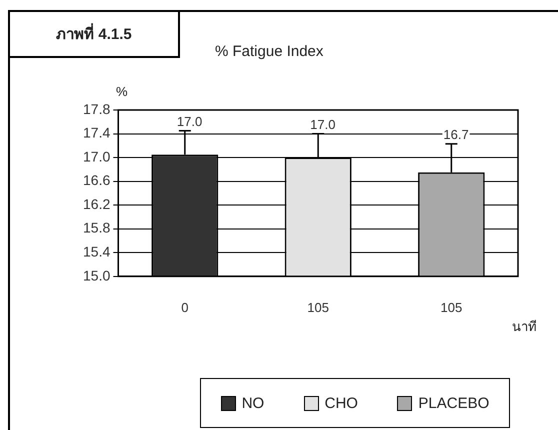  What do you see at coordinates (524, 327) in the screenshot?
I see `x-axis-title: นาที` at bounding box center [524, 327].